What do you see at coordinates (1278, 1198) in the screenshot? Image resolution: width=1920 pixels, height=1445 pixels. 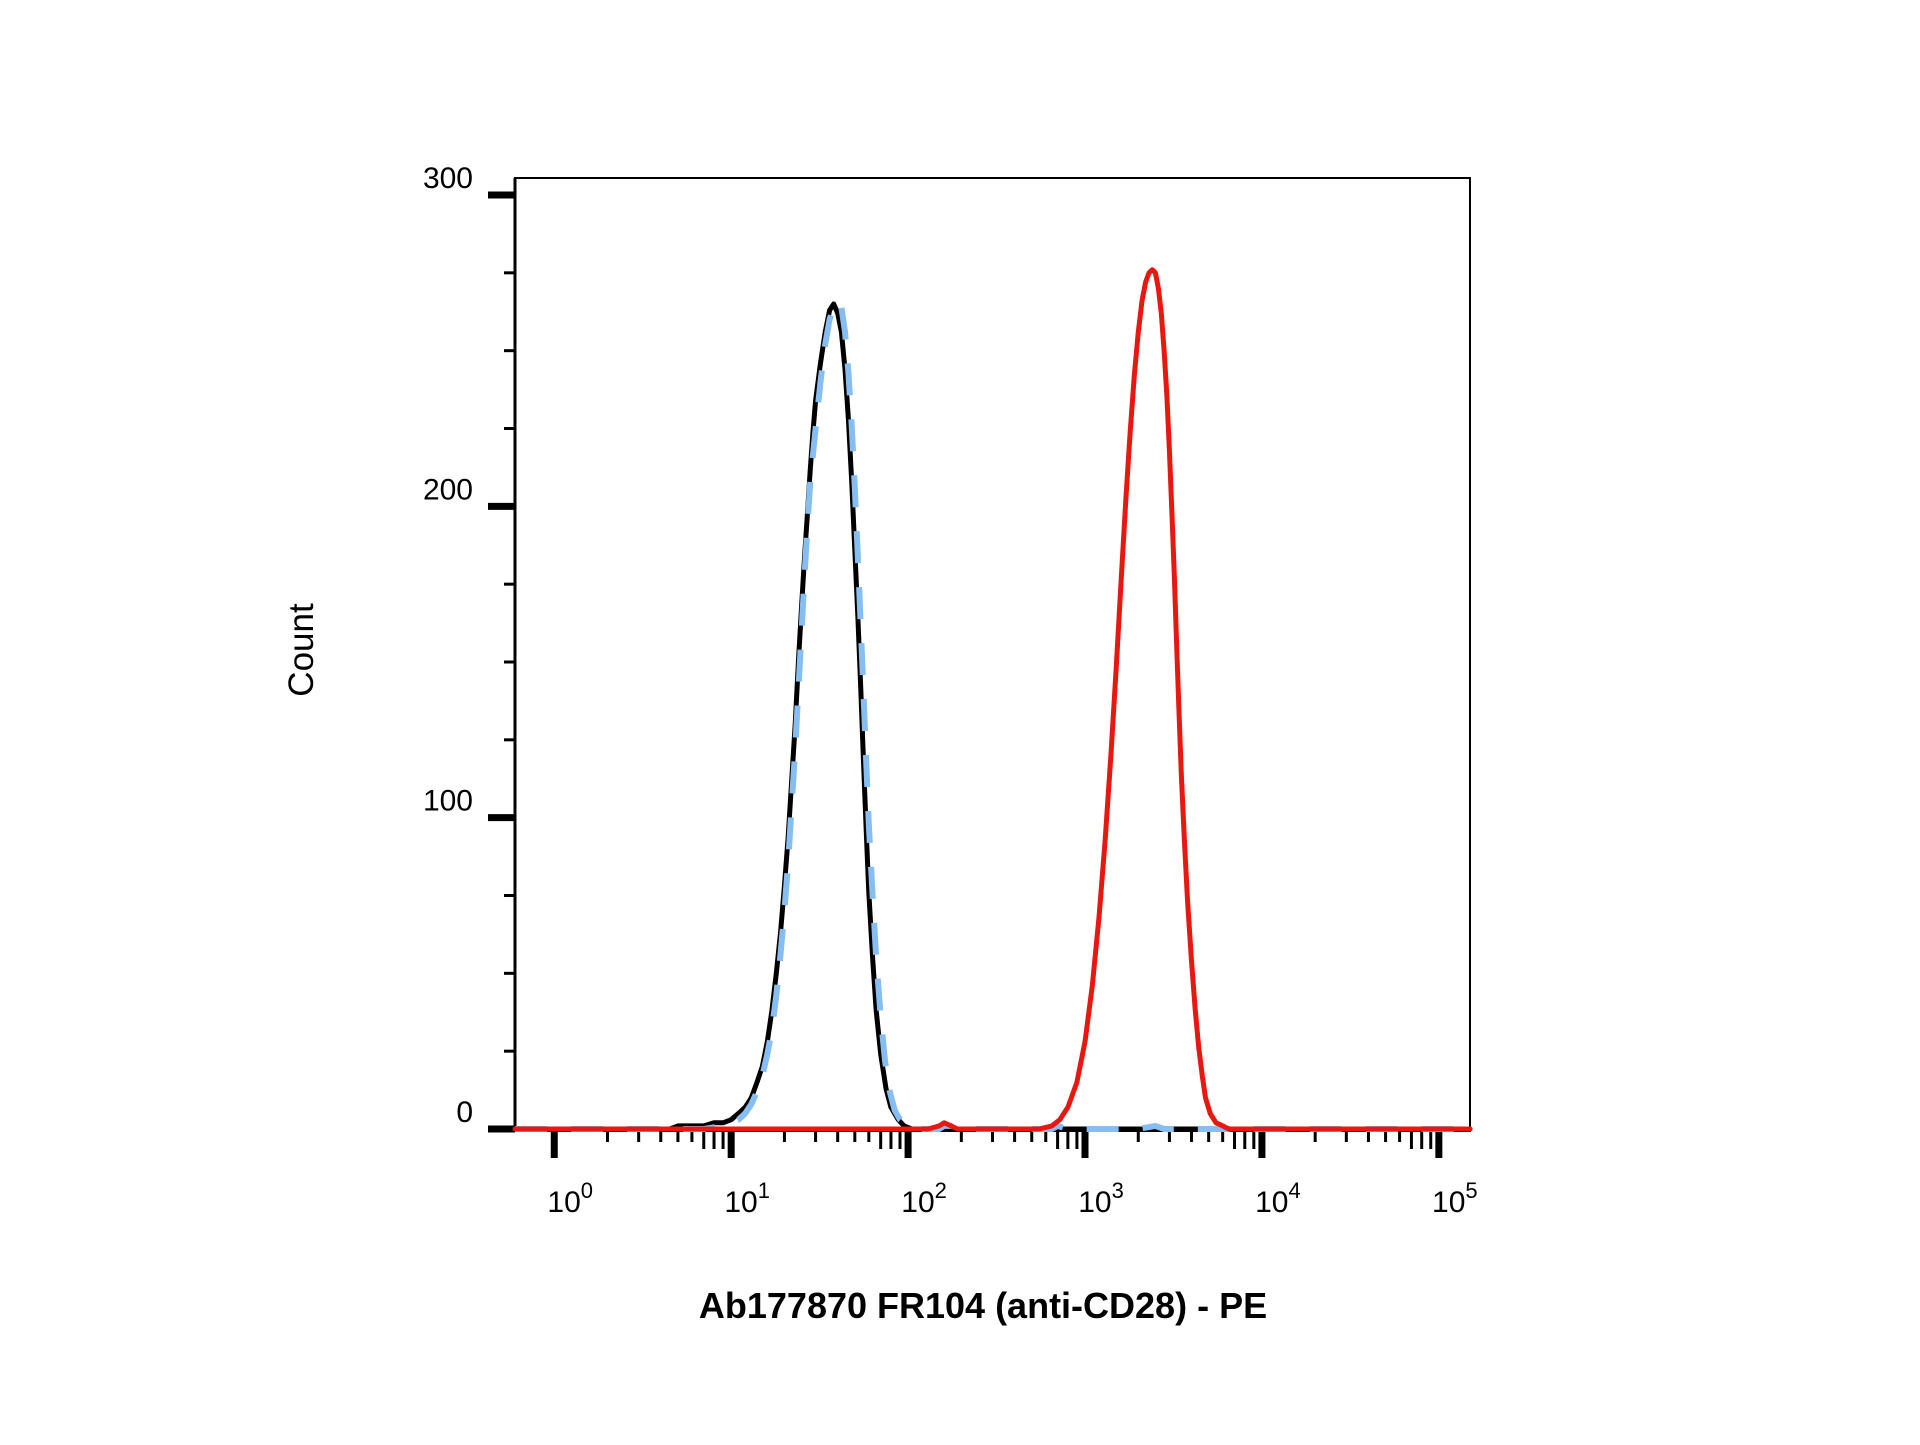 I see `x-tick-label: 10⁴` at bounding box center [1278, 1198].